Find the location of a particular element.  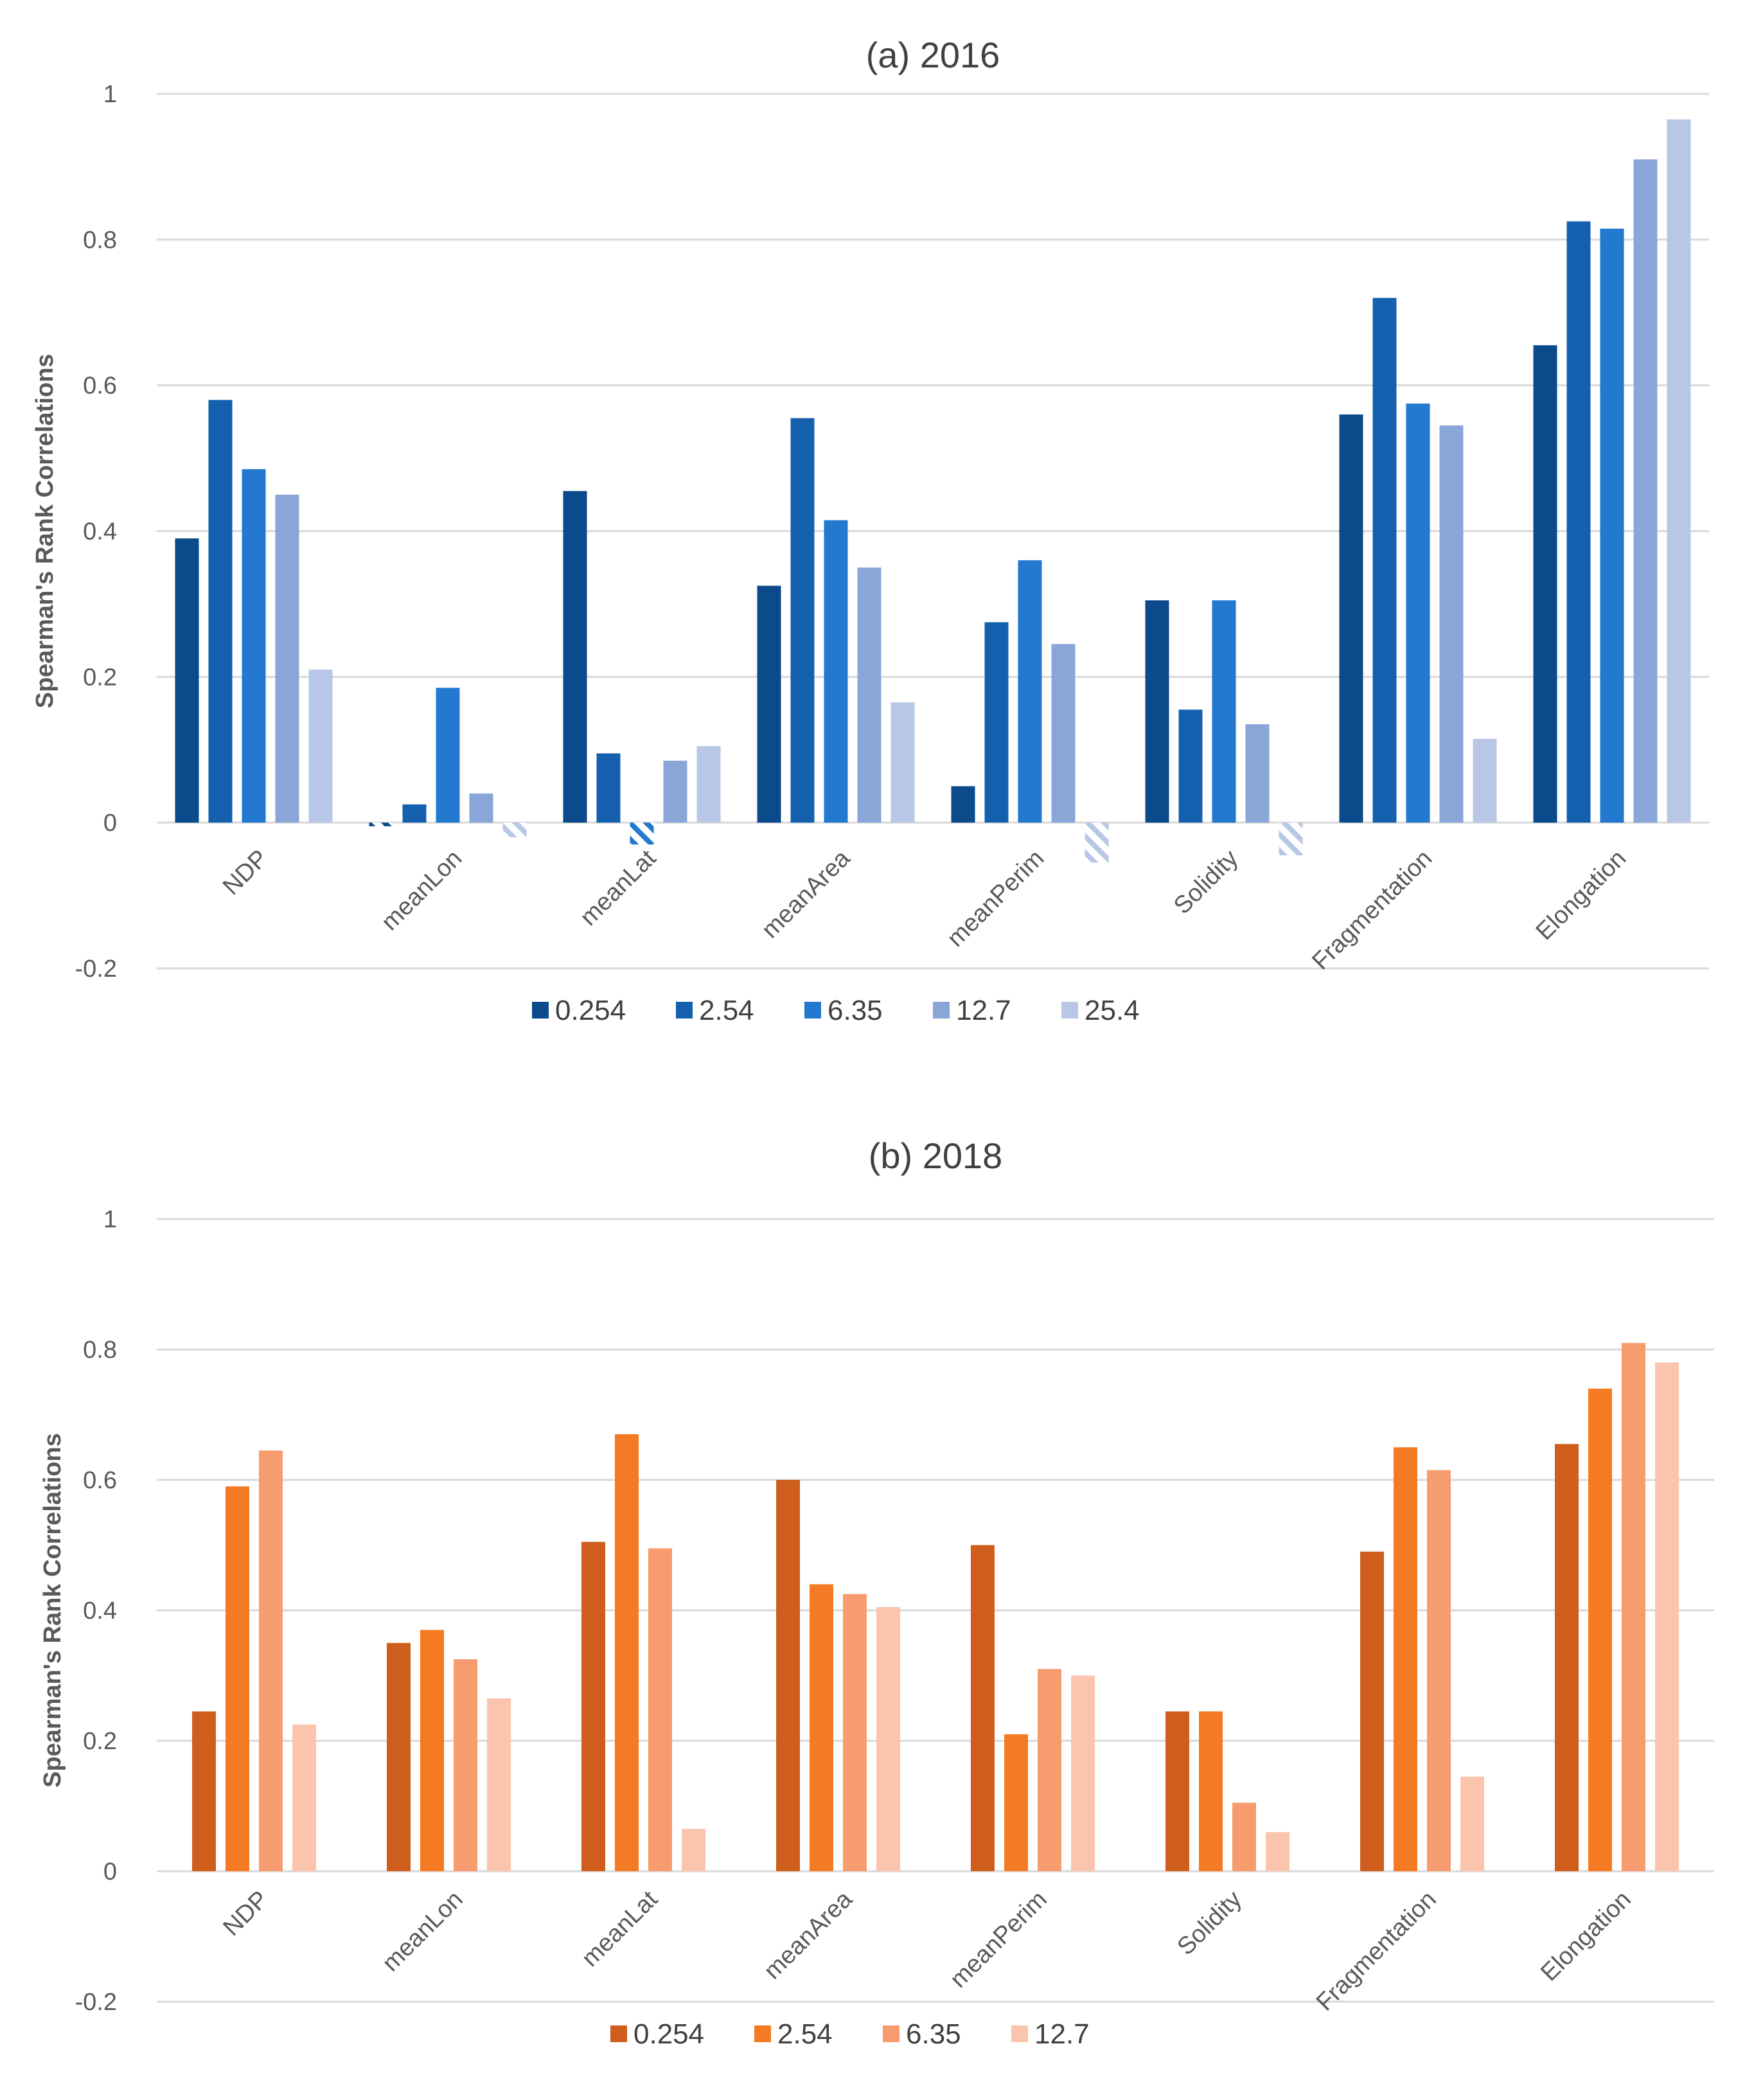

category-label: Solidity is located at coordinates (1210, 1923).